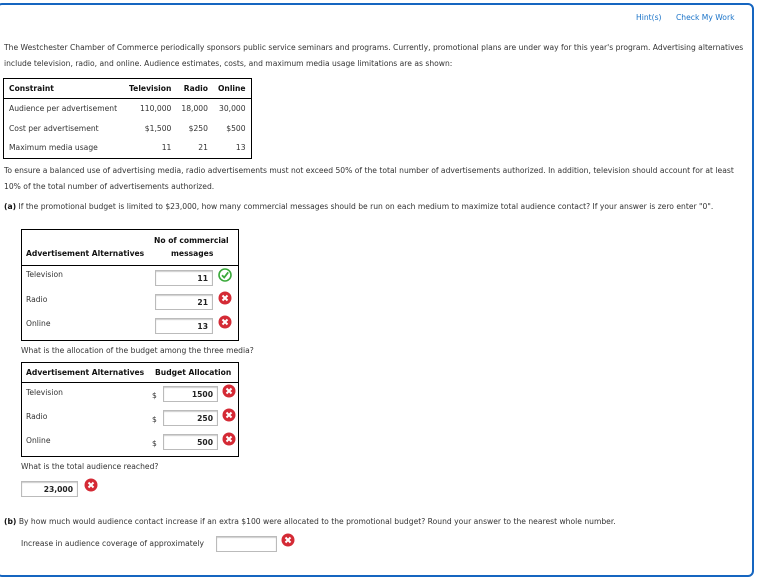 The image size is (759, 577). I want to click on col-header: Budget Allocation, so click(193, 372).